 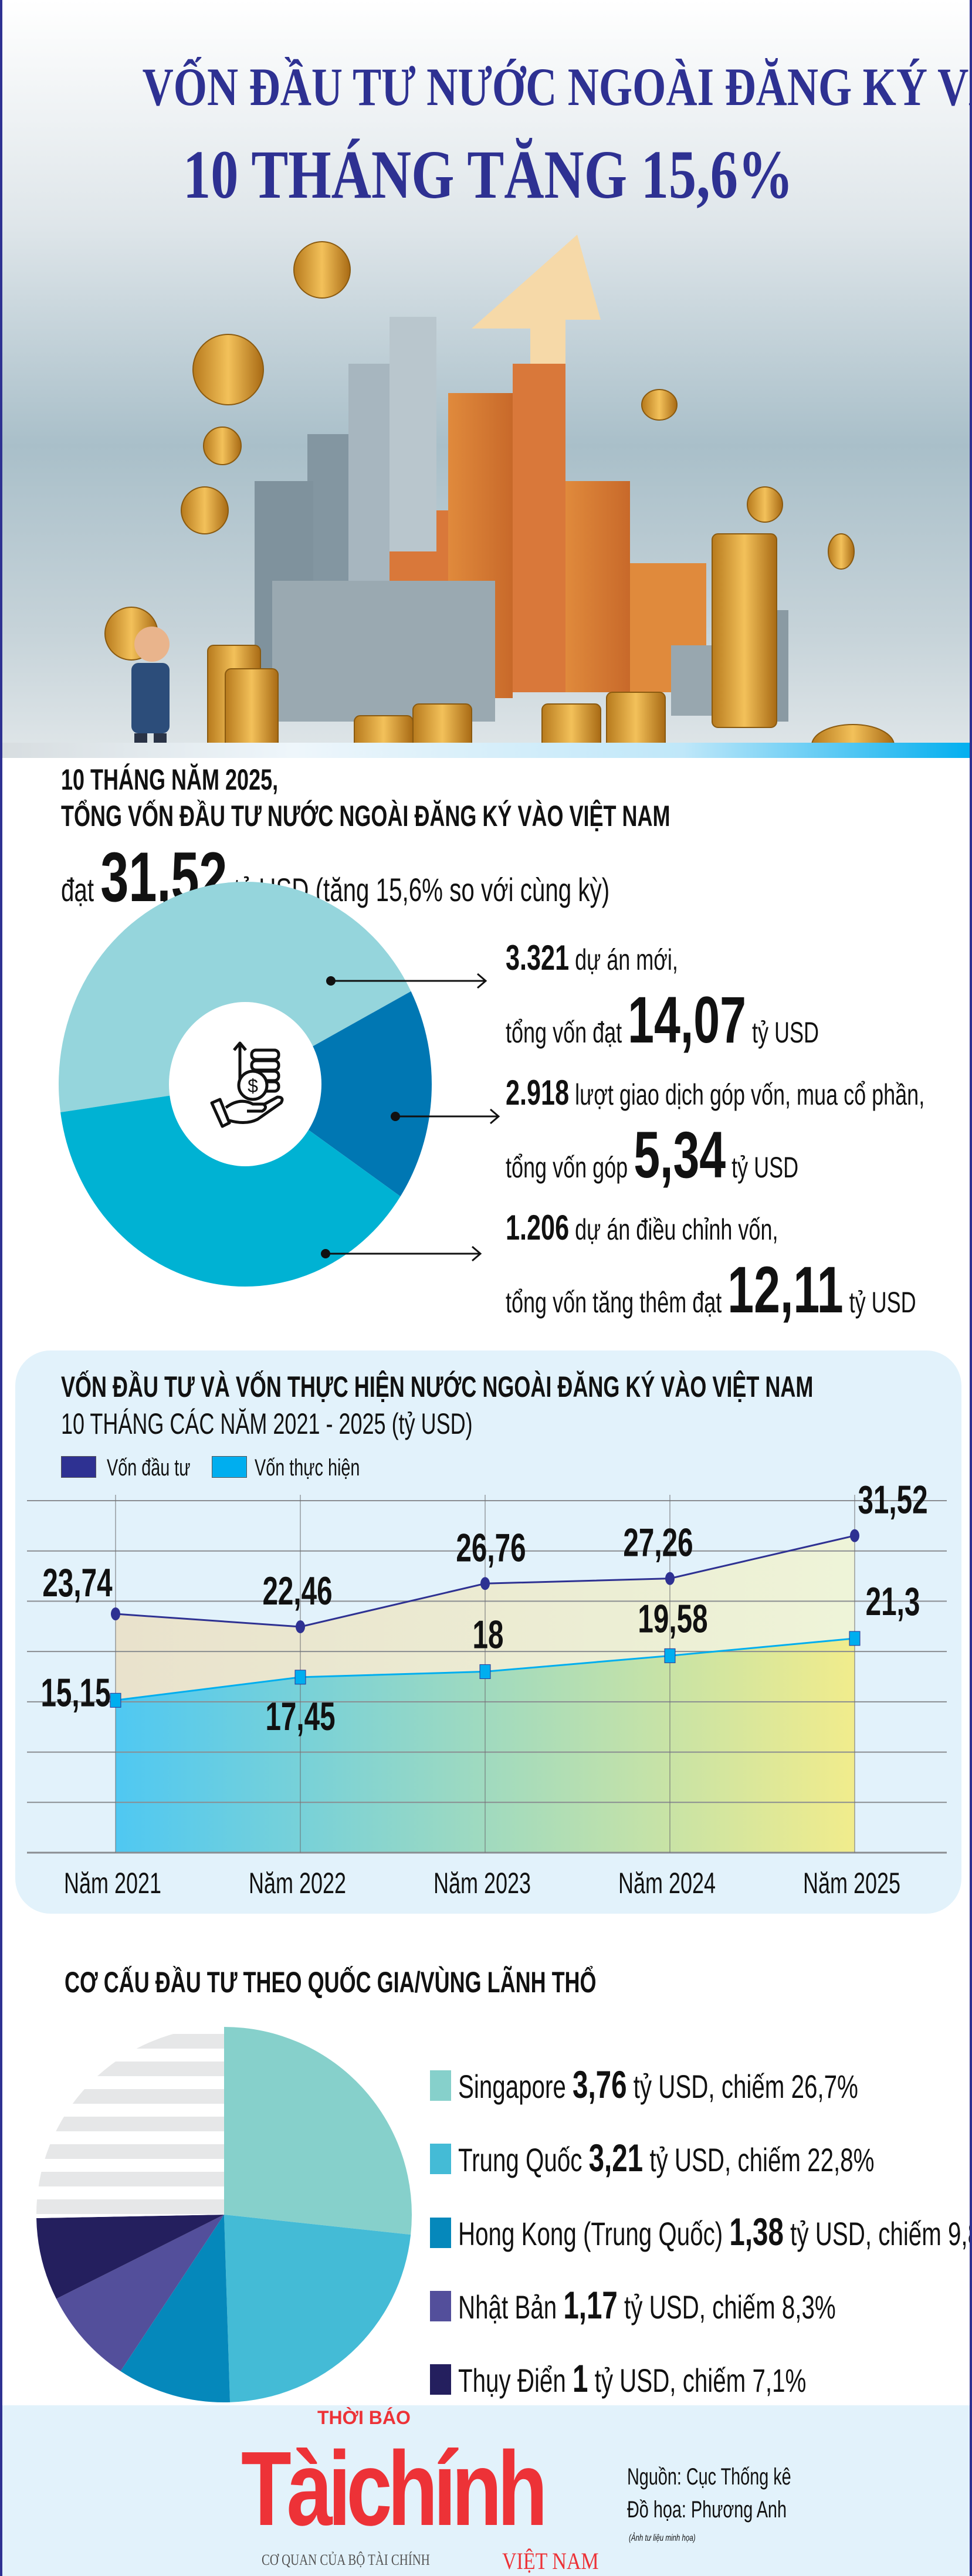 I want to click on page-title-line2: 10 THÁNG TĂNG 15,6%, so click(x=486, y=175).